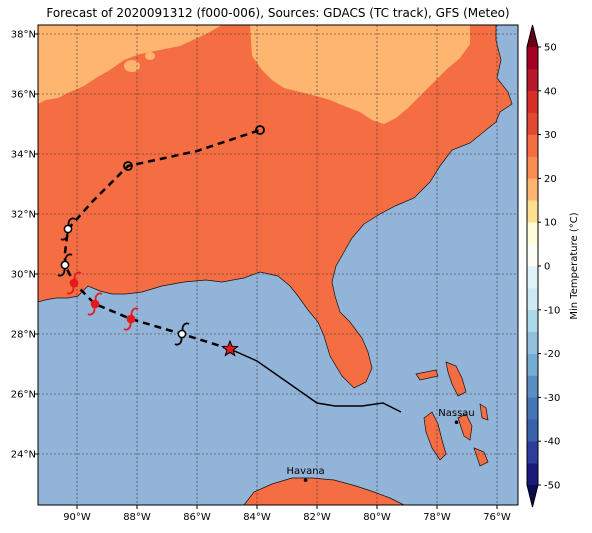 This screenshot has width=592, height=533. What do you see at coordinates (23, 155) in the screenshot?
I see `y-tick-label: 34°N` at bounding box center [23, 155].